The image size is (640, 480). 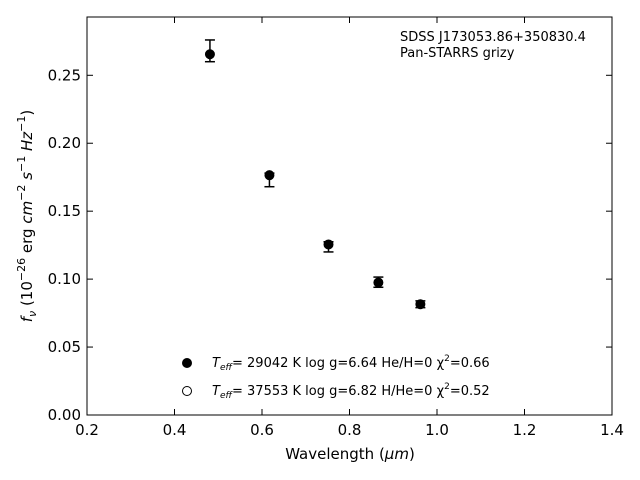 I want to click on legend-marker-filled, so click(x=187, y=363).